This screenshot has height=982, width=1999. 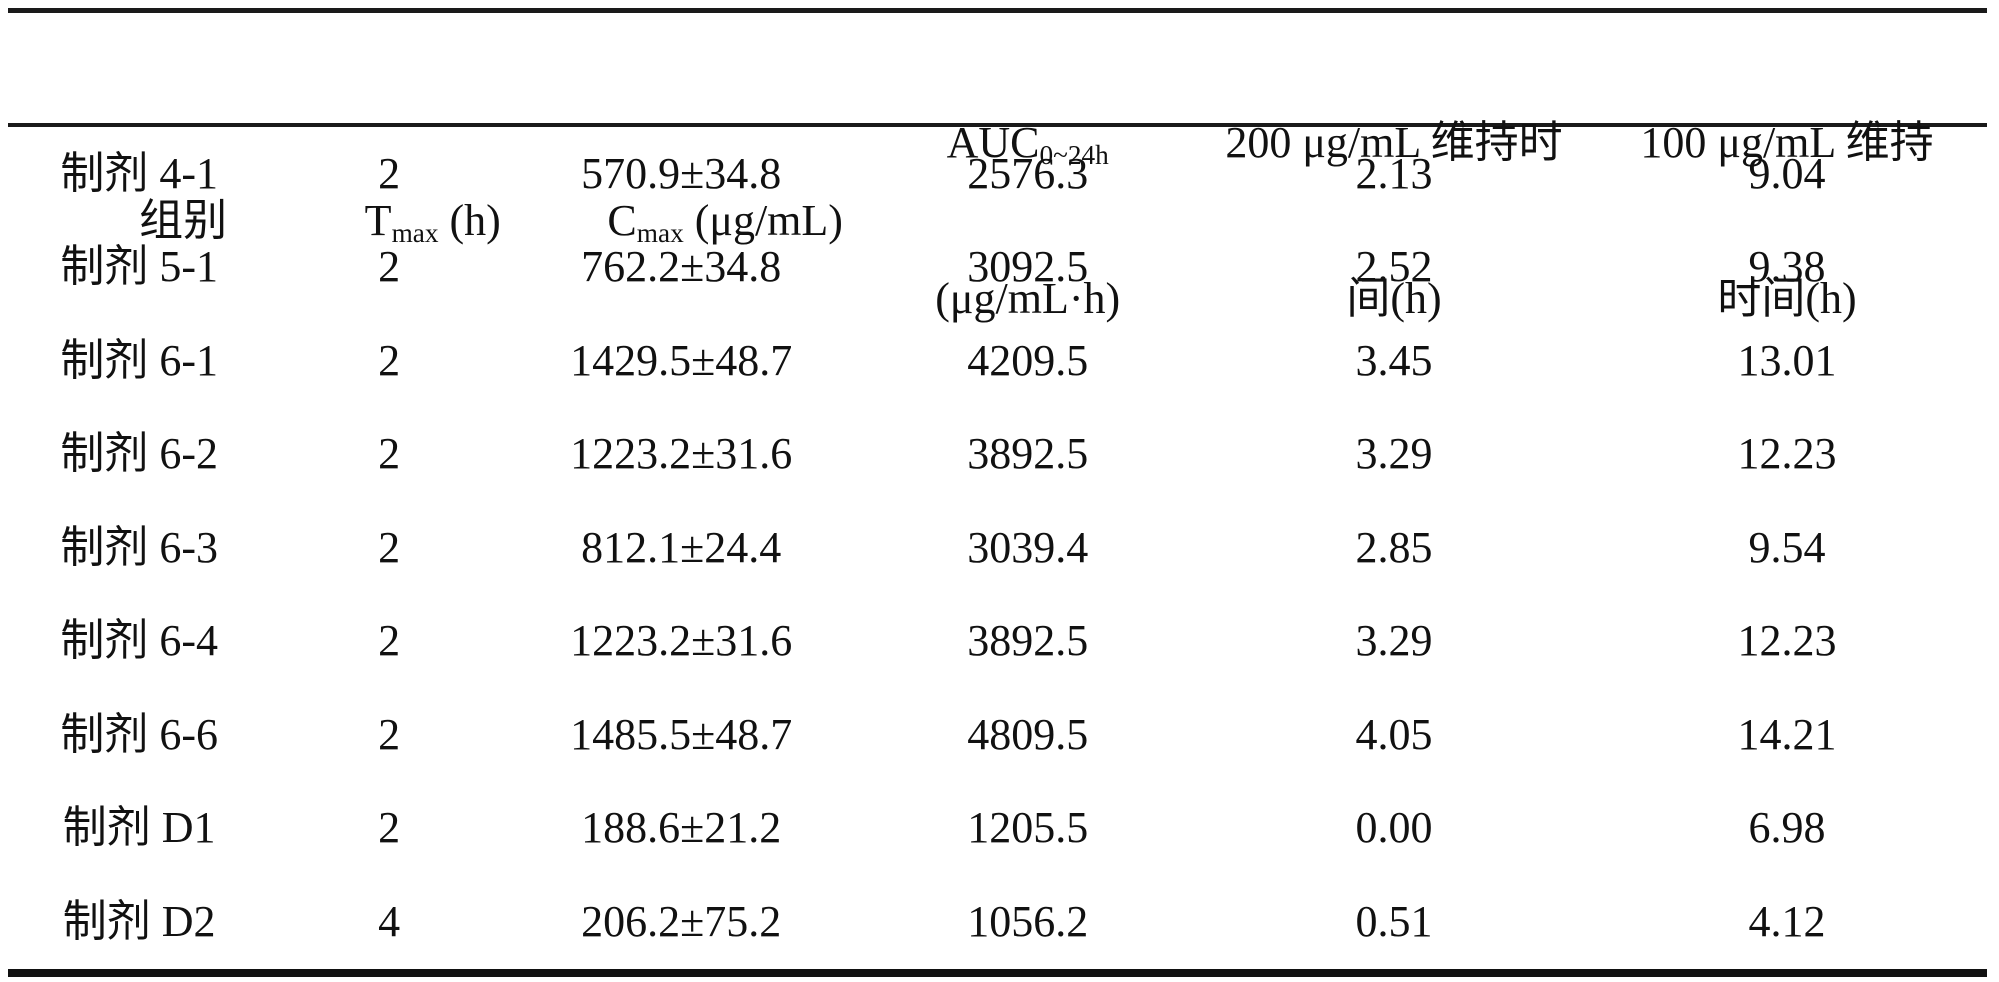 What do you see at coordinates (1394, 220) in the screenshot?
I see `header-hold-200: 200 μg/mL 维持时 间(h)` at bounding box center [1394, 220].